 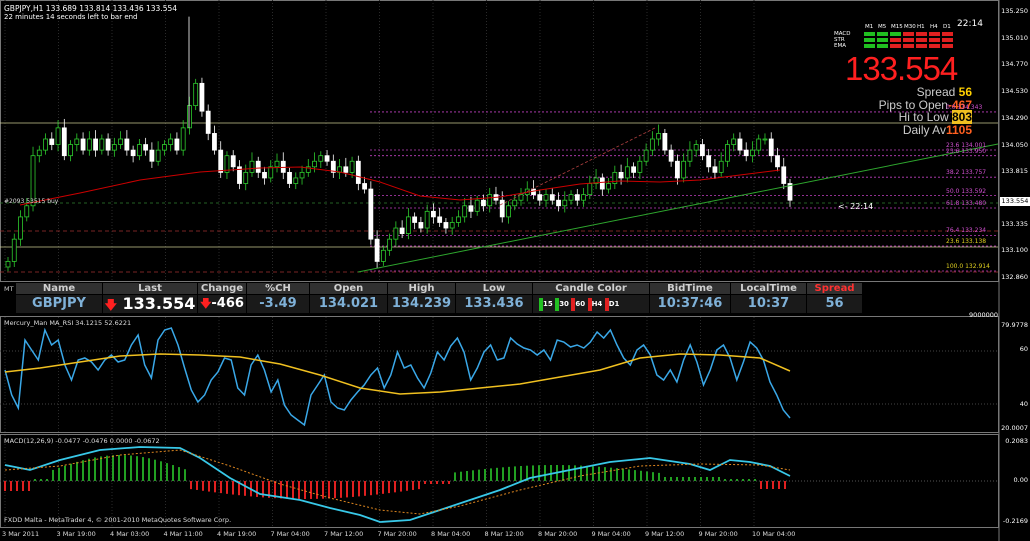 What do you see at coordinates (494, 304) in the screenshot?
I see `low-value: 133.436` at bounding box center [494, 304].